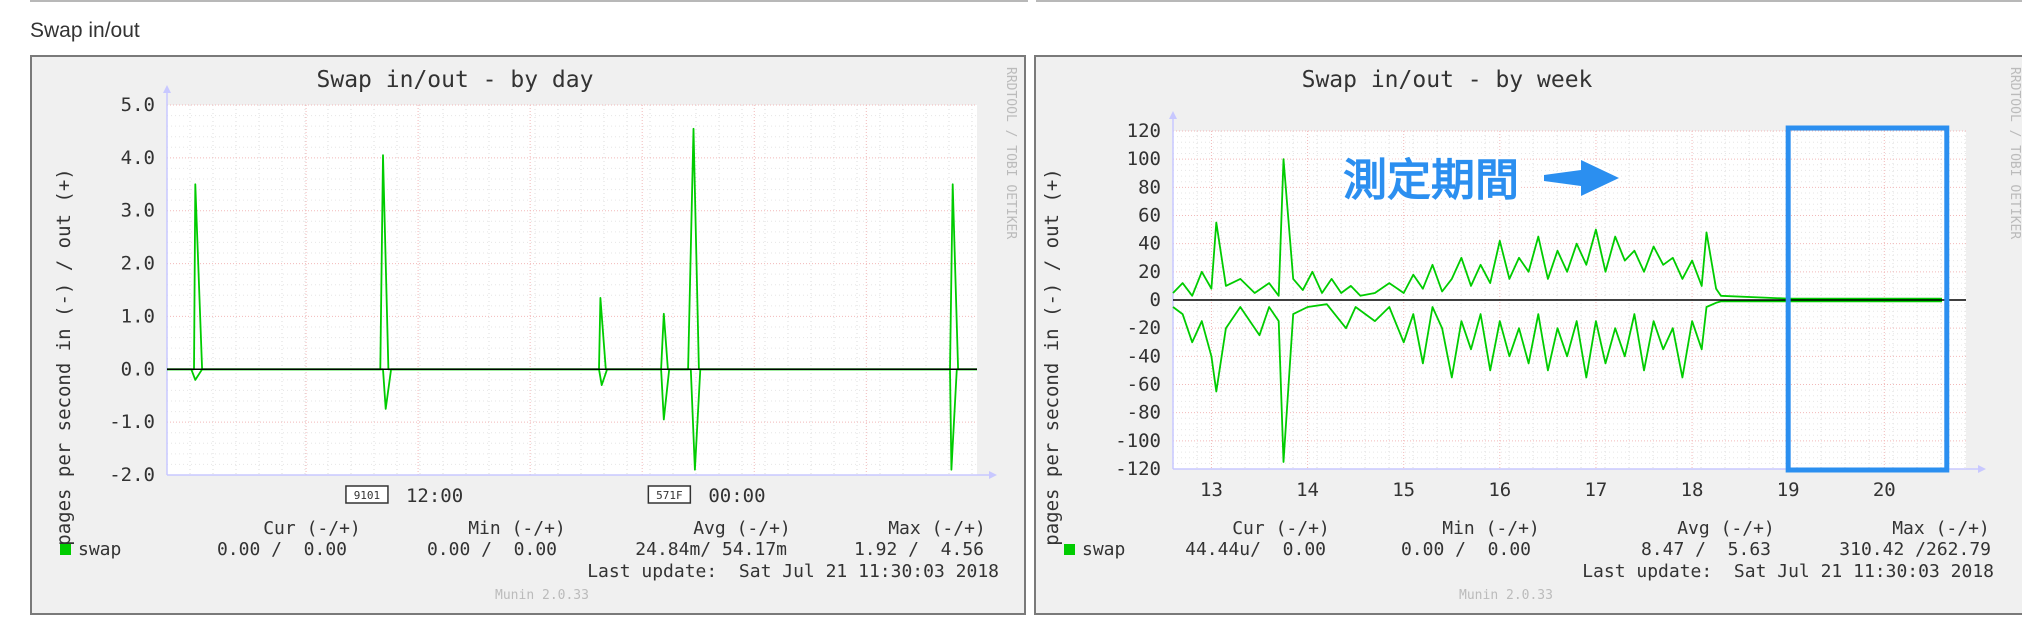 This screenshot has width=2022, height=630. Describe the element at coordinates (455, 80) in the screenshot. I see `chart-title: Swap in/out - by day` at that location.